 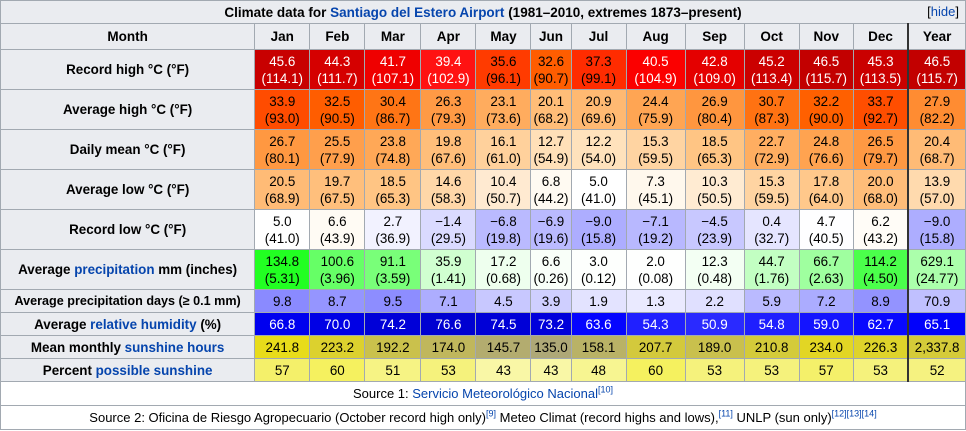 What do you see at coordinates (143, 324) in the screenshot?
I see `row-label-link: relative humidity` at bounding box center [143, 324].